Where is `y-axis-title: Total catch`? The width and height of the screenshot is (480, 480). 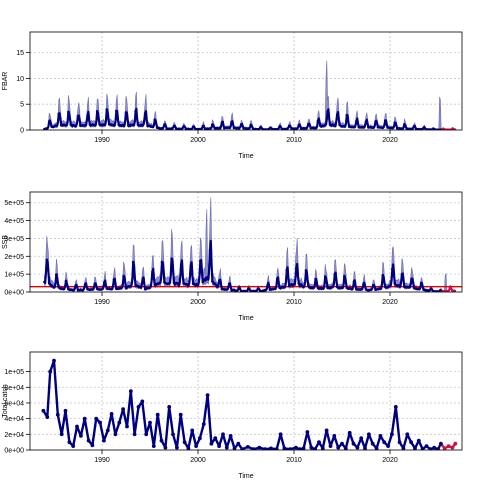
y-axis-title: Total catch is located at coordinates (5, 401).